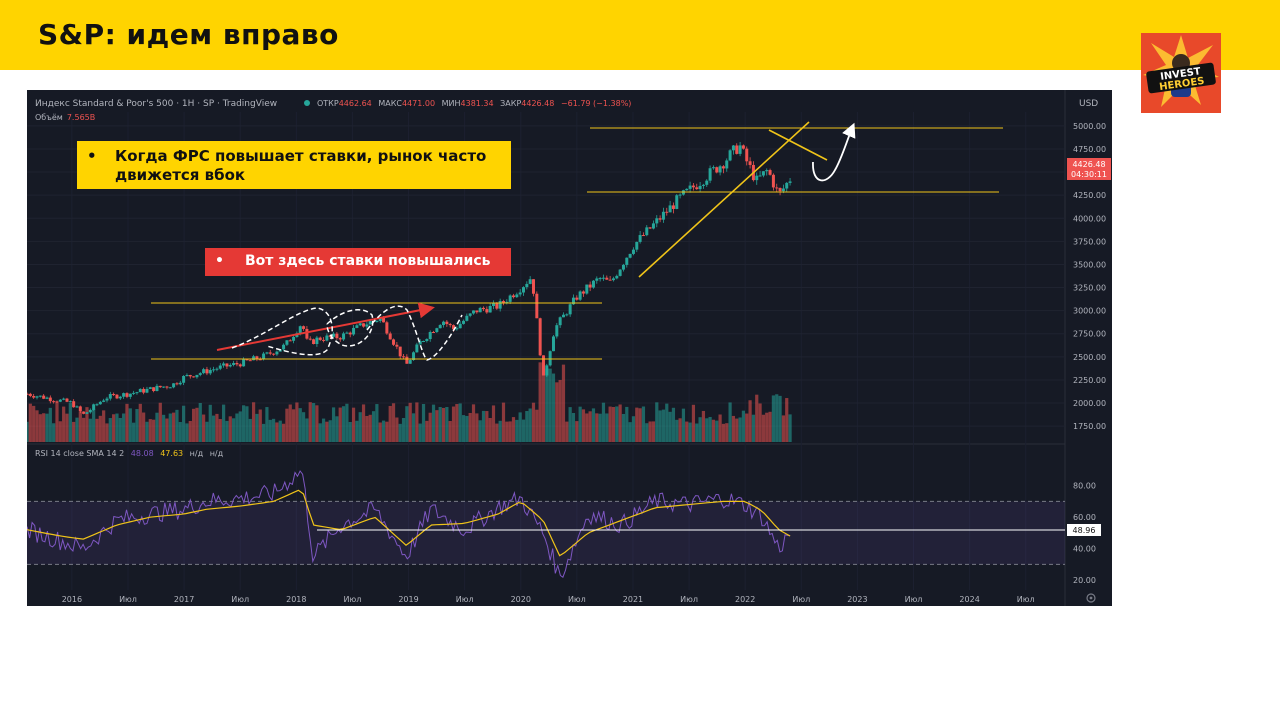 This screenshot has height=719, width=1280. I want to click on currency-label: USD, so click(1088, 104).